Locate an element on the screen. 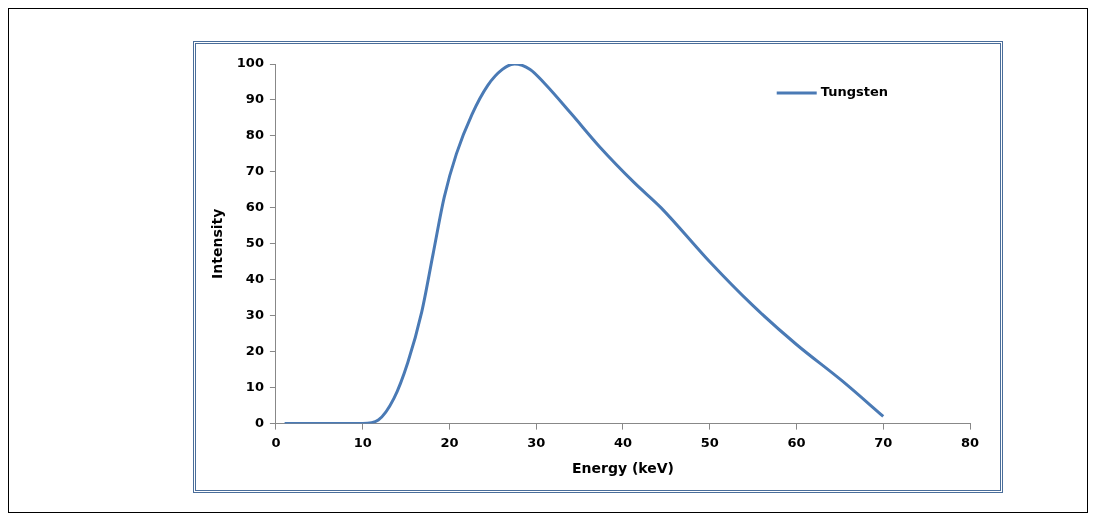 Image resolution: width=1095 pixels, height=523 pixels. y-tick-label: 0 is located at coordinates (259, 422).